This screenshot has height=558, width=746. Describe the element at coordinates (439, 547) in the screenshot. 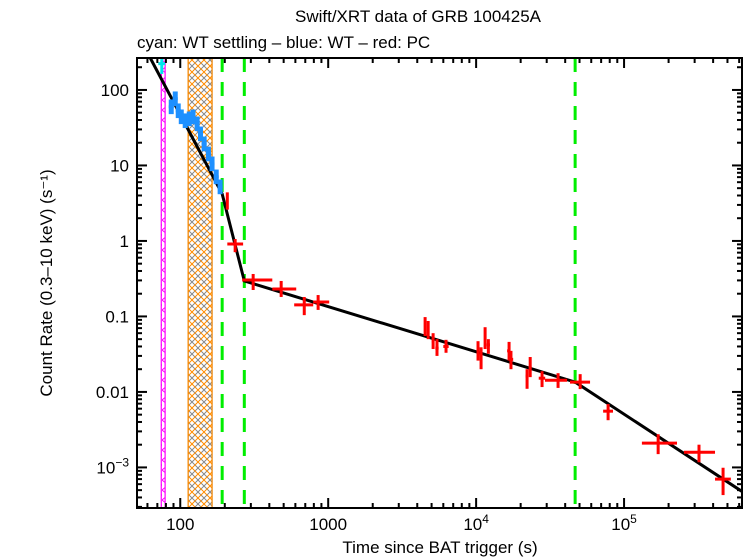

I see `x-axis-label: Time since BAT trigger (s)` at that location.